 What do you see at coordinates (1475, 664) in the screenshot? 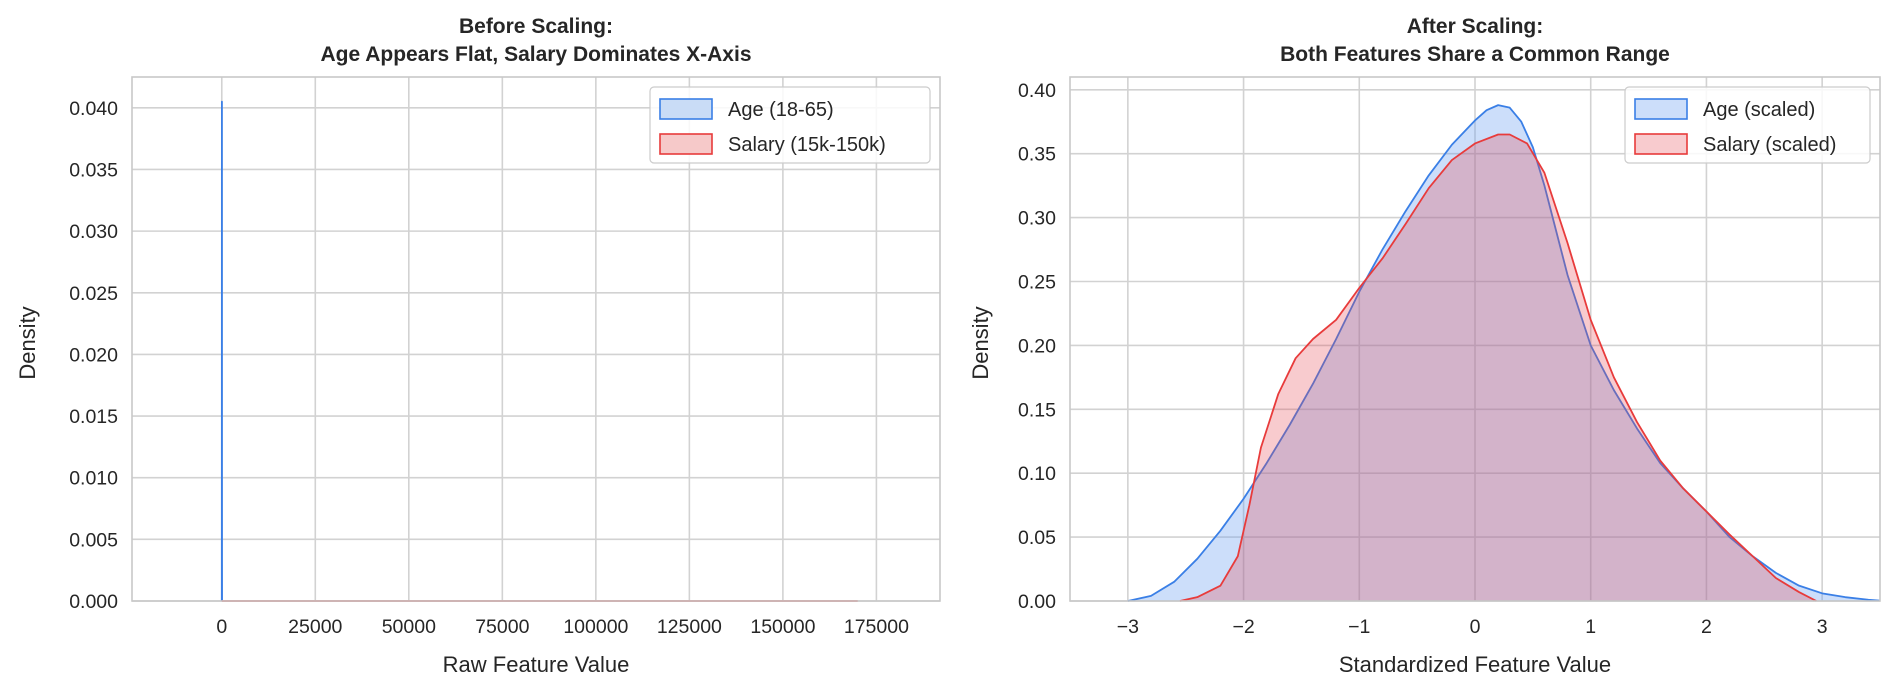
I see `x-axis-label: Standardized Feature Value` at bounding box center [1475, 664].